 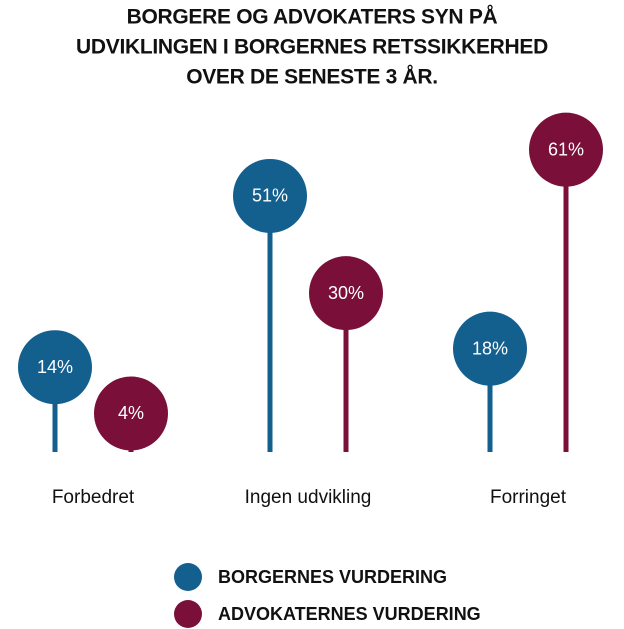 What do you see at coordinates (528, 497) in the screenshot?
I see `x-tick-label: Forringet` at bounding box center [528, 497].